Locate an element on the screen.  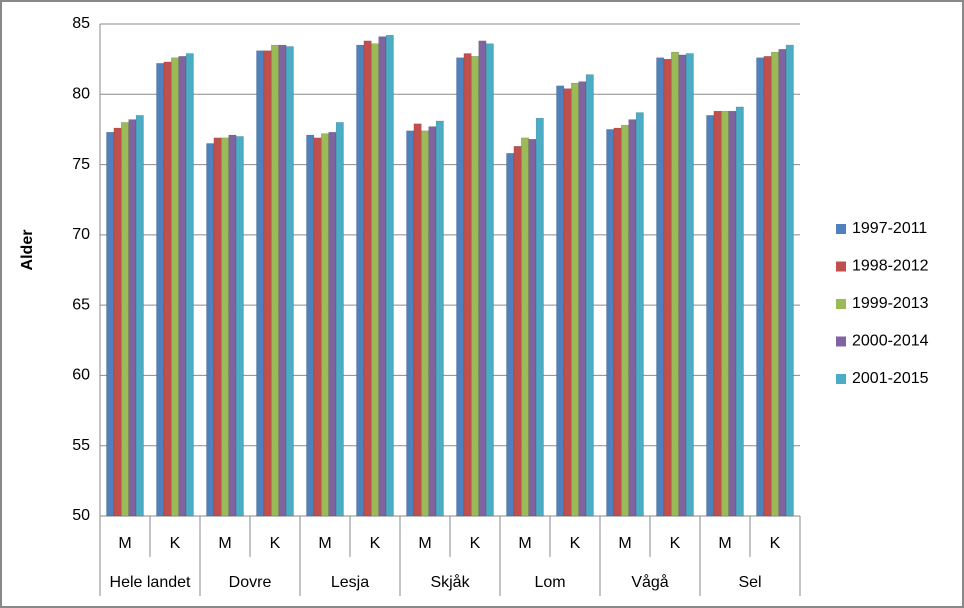
y-tick-label: 75 is located at coordinates (81, 164).